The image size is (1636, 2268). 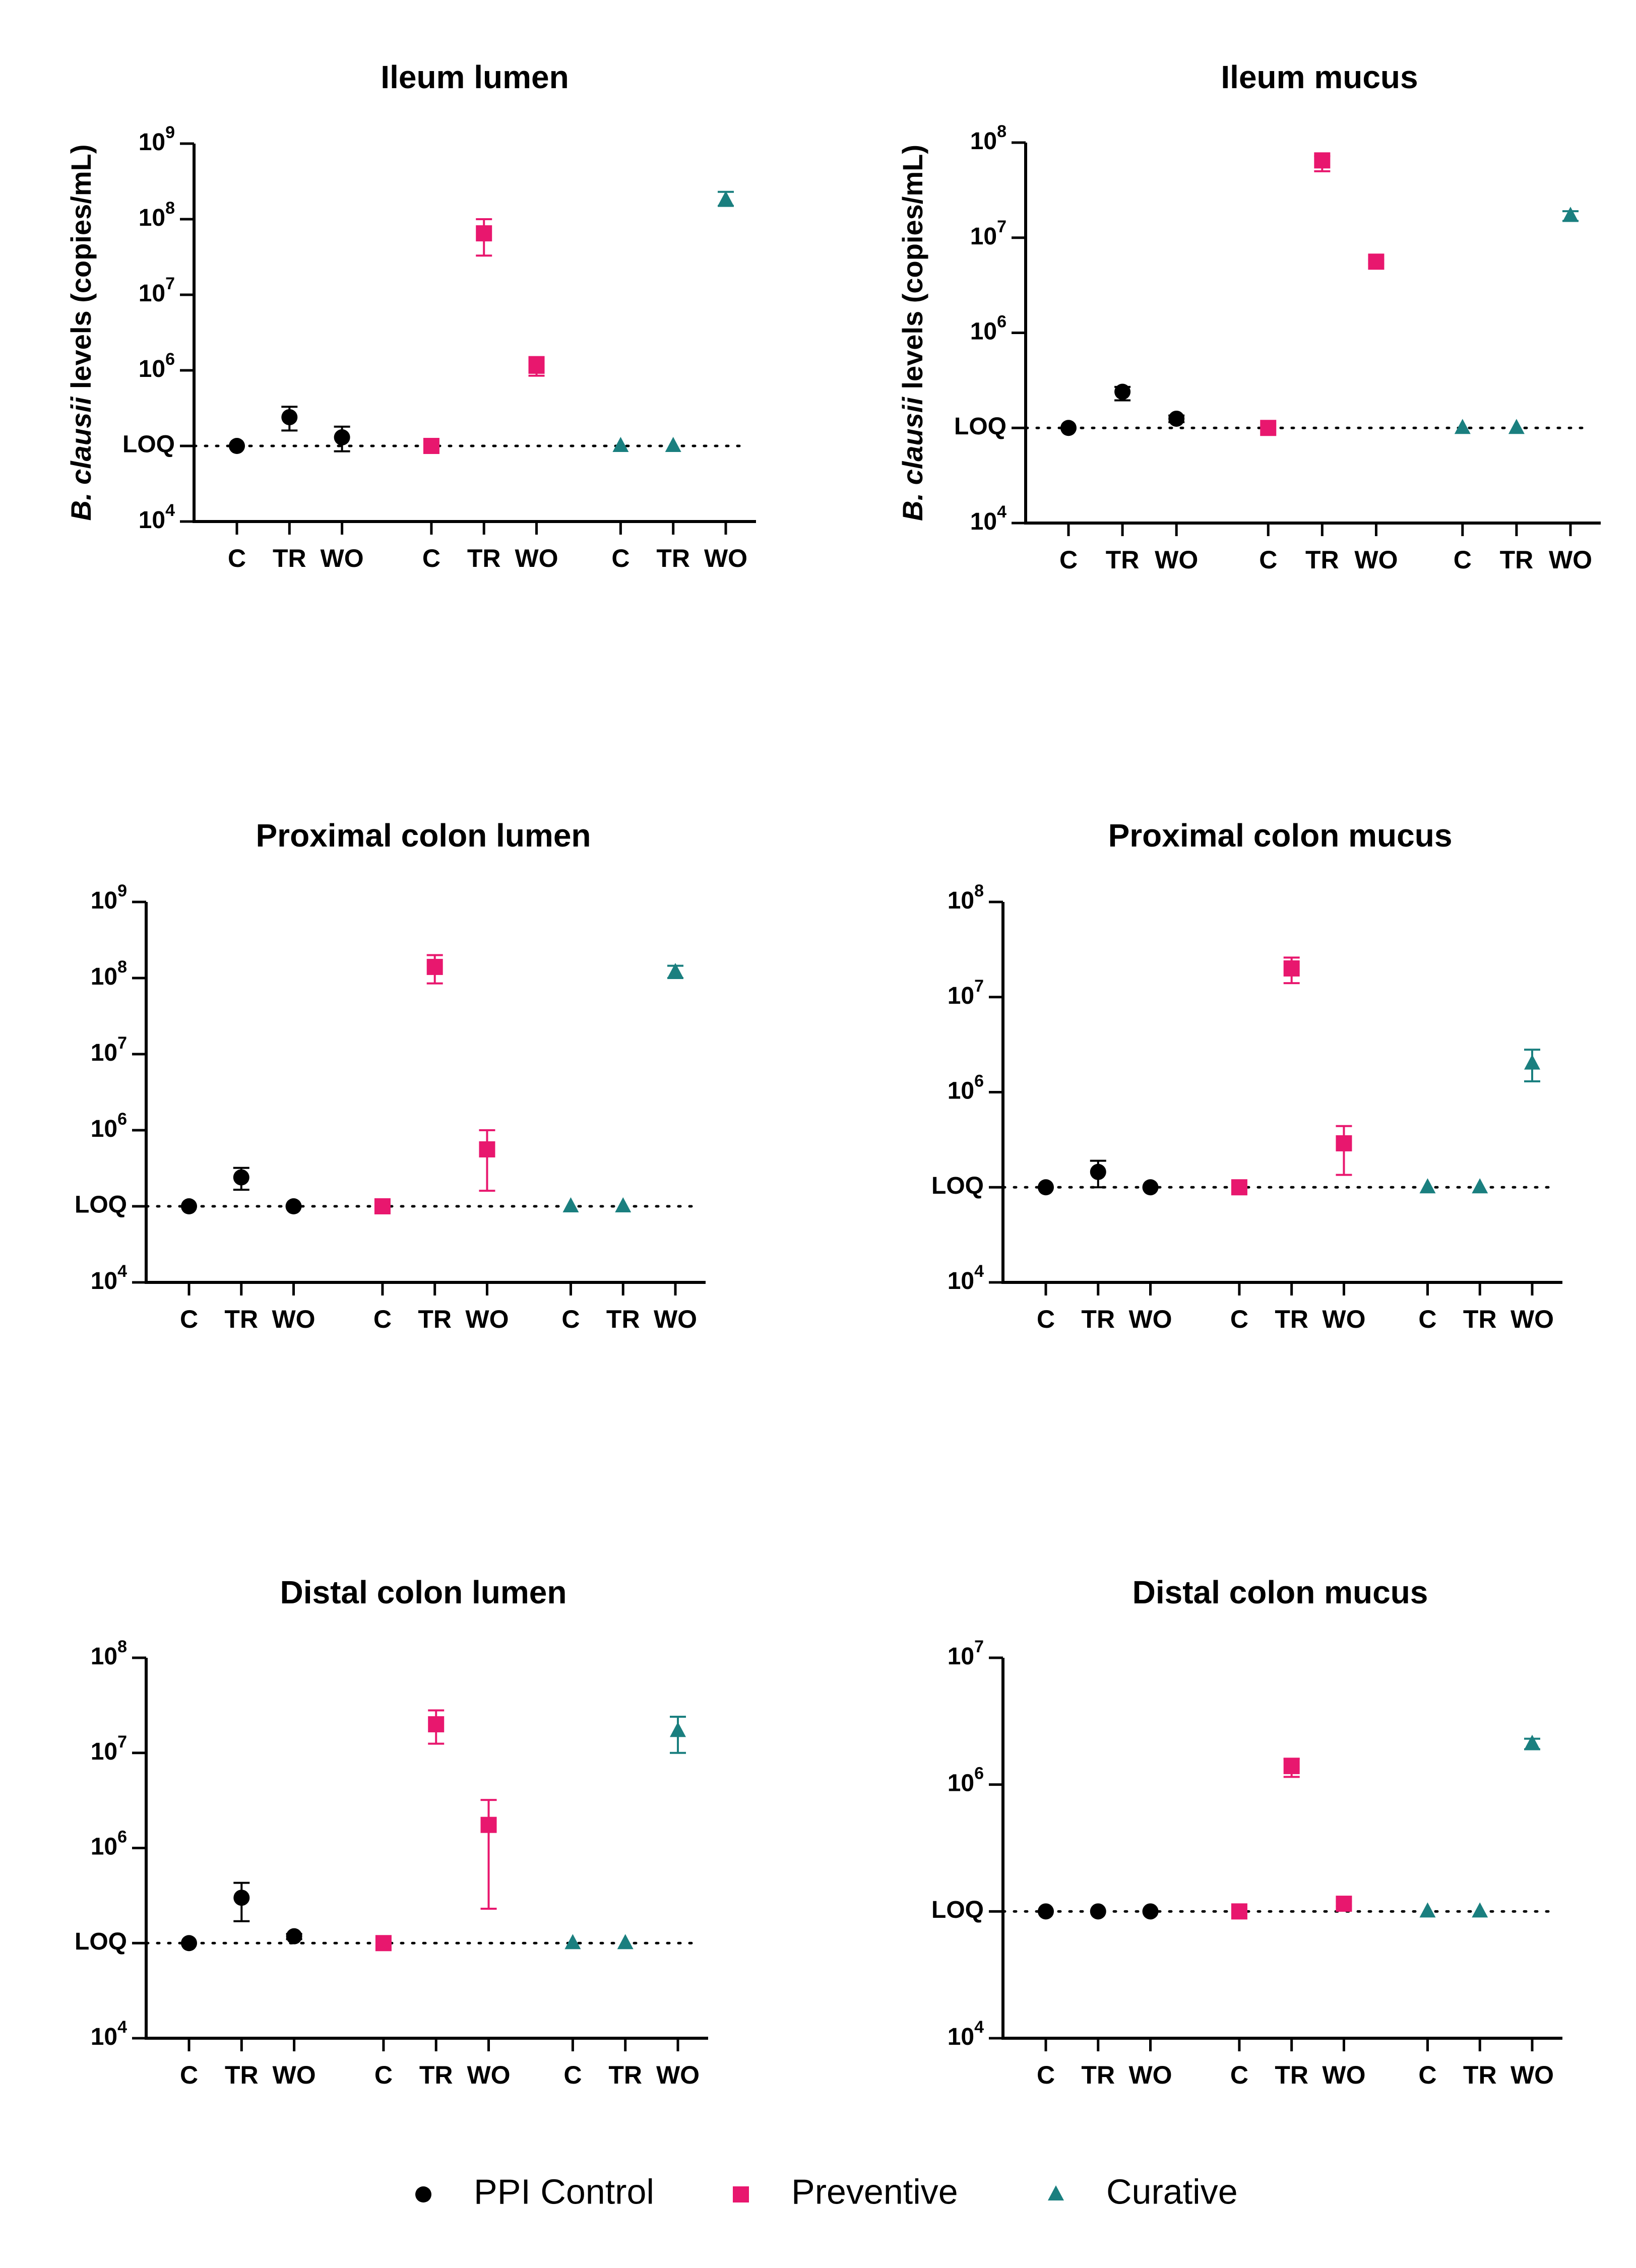 What do you see at coordinates (826, 2191) in the screenshot?
I see `legend: PPI Control Preventive Curative` at bounding box center [826, 2191].